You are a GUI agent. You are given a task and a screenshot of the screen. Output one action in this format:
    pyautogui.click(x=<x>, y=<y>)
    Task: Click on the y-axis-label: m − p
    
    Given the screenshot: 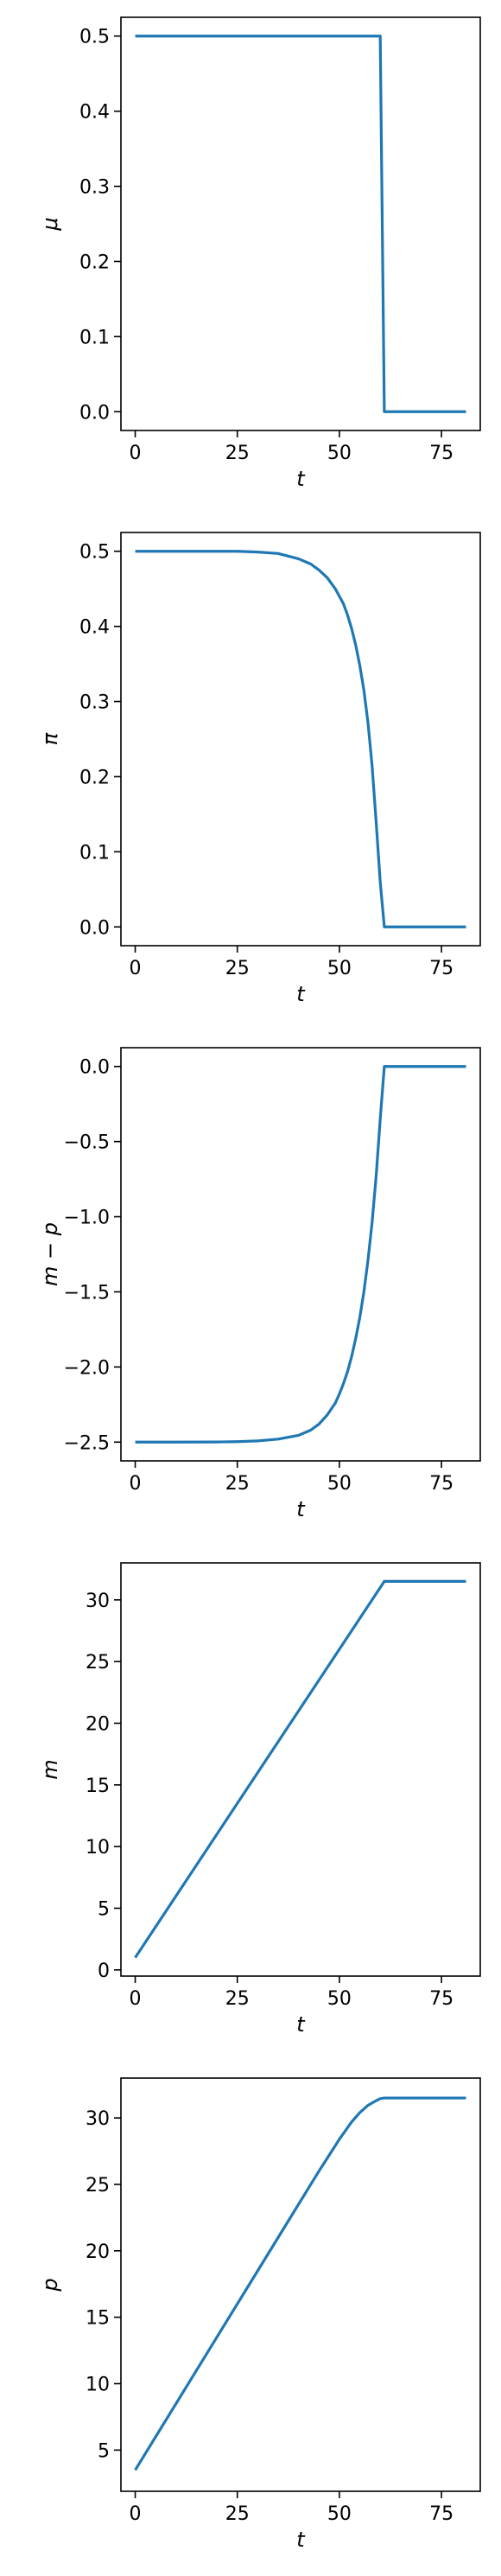 What is the action you would take?
    pyautogui.click(x=50, y=1254)
    